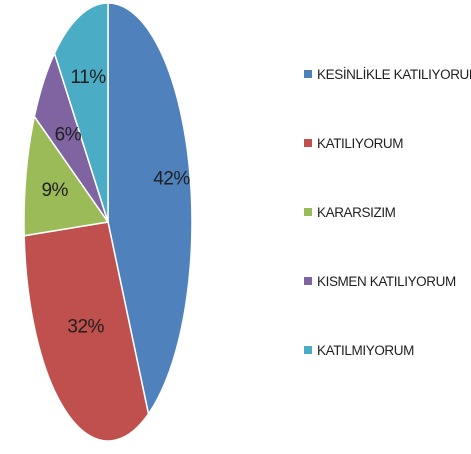 The image size is (471, 454). Describe the element at coordinates (394, 74) in the screenshot. I see `legend-label: KESİNLİKLE KATILIYORUM` at that location.